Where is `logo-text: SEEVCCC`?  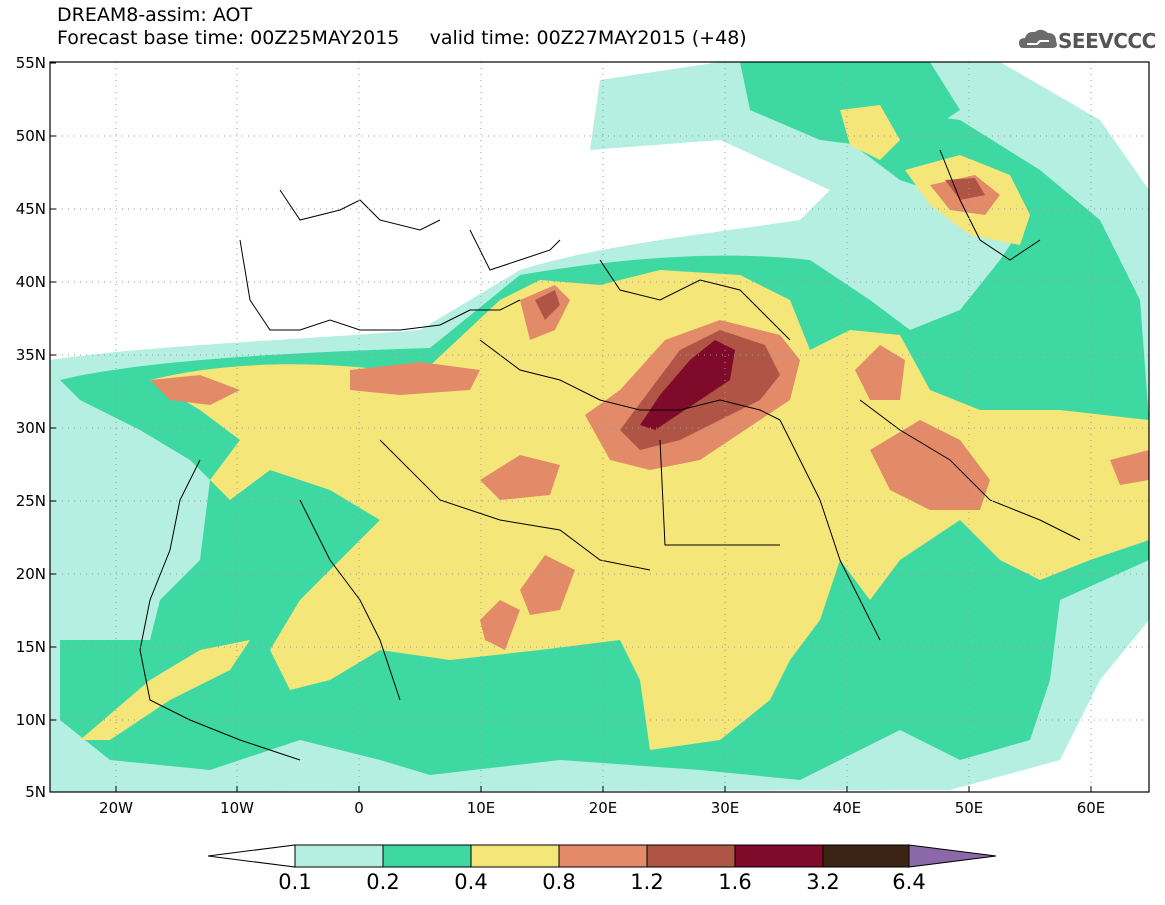
logo-text: SEEVCCC is located at coordinates (1107, 41).